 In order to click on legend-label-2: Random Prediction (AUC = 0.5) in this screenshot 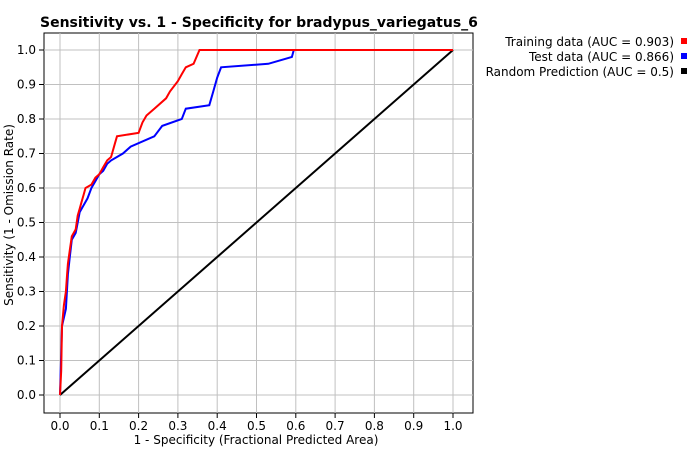, I will do `click(580, 72)`.